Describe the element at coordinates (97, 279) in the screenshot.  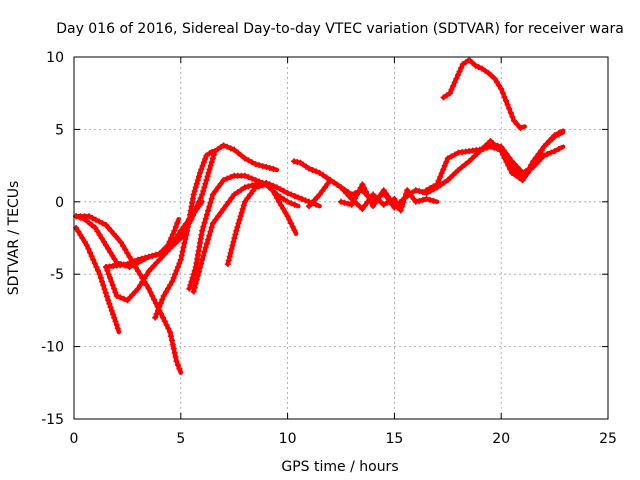
I see `series-track-a` at that location.